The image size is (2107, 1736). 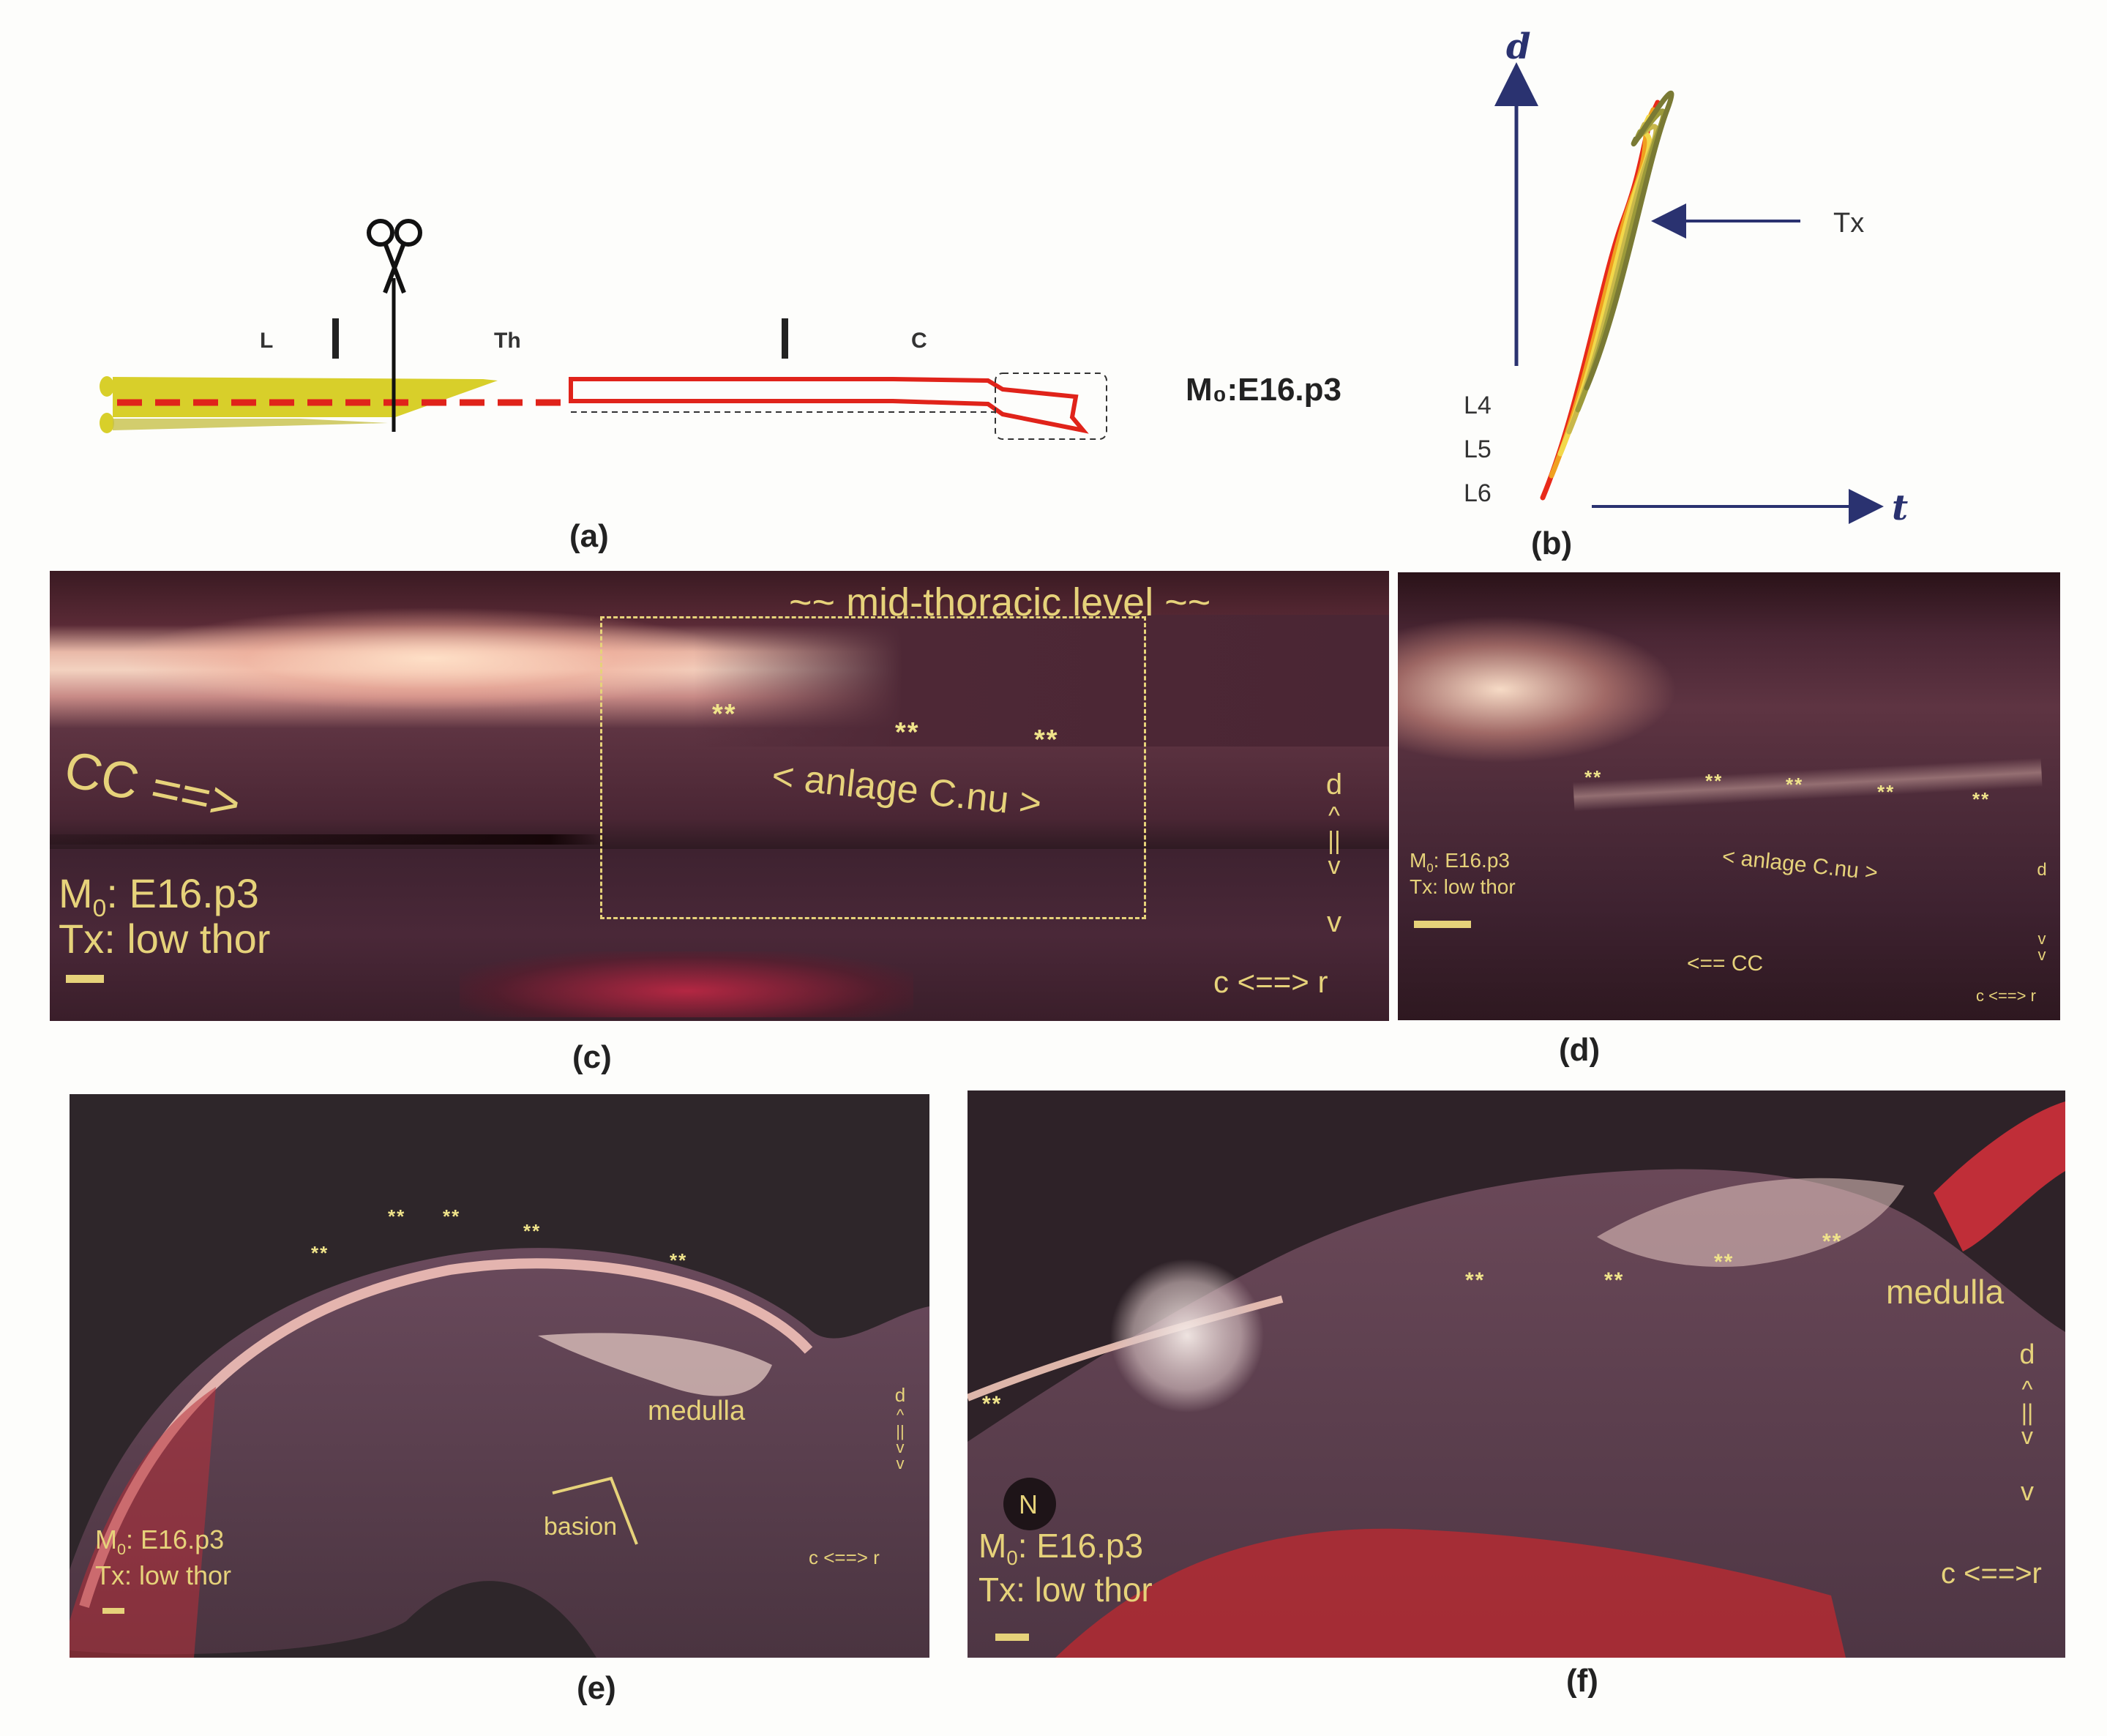 I want to click on rostral-red, so click(x=1999, y=1177).